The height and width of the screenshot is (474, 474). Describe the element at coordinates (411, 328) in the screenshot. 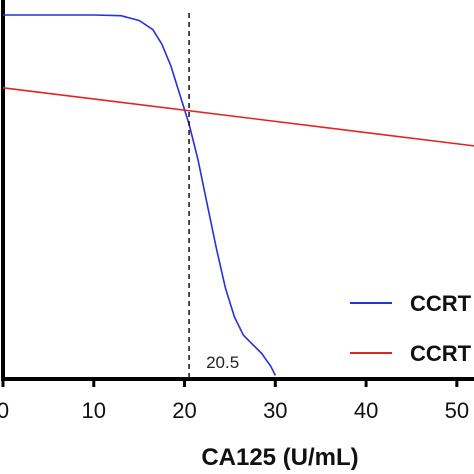

I see `legend: CCRT CCRT` at that location.